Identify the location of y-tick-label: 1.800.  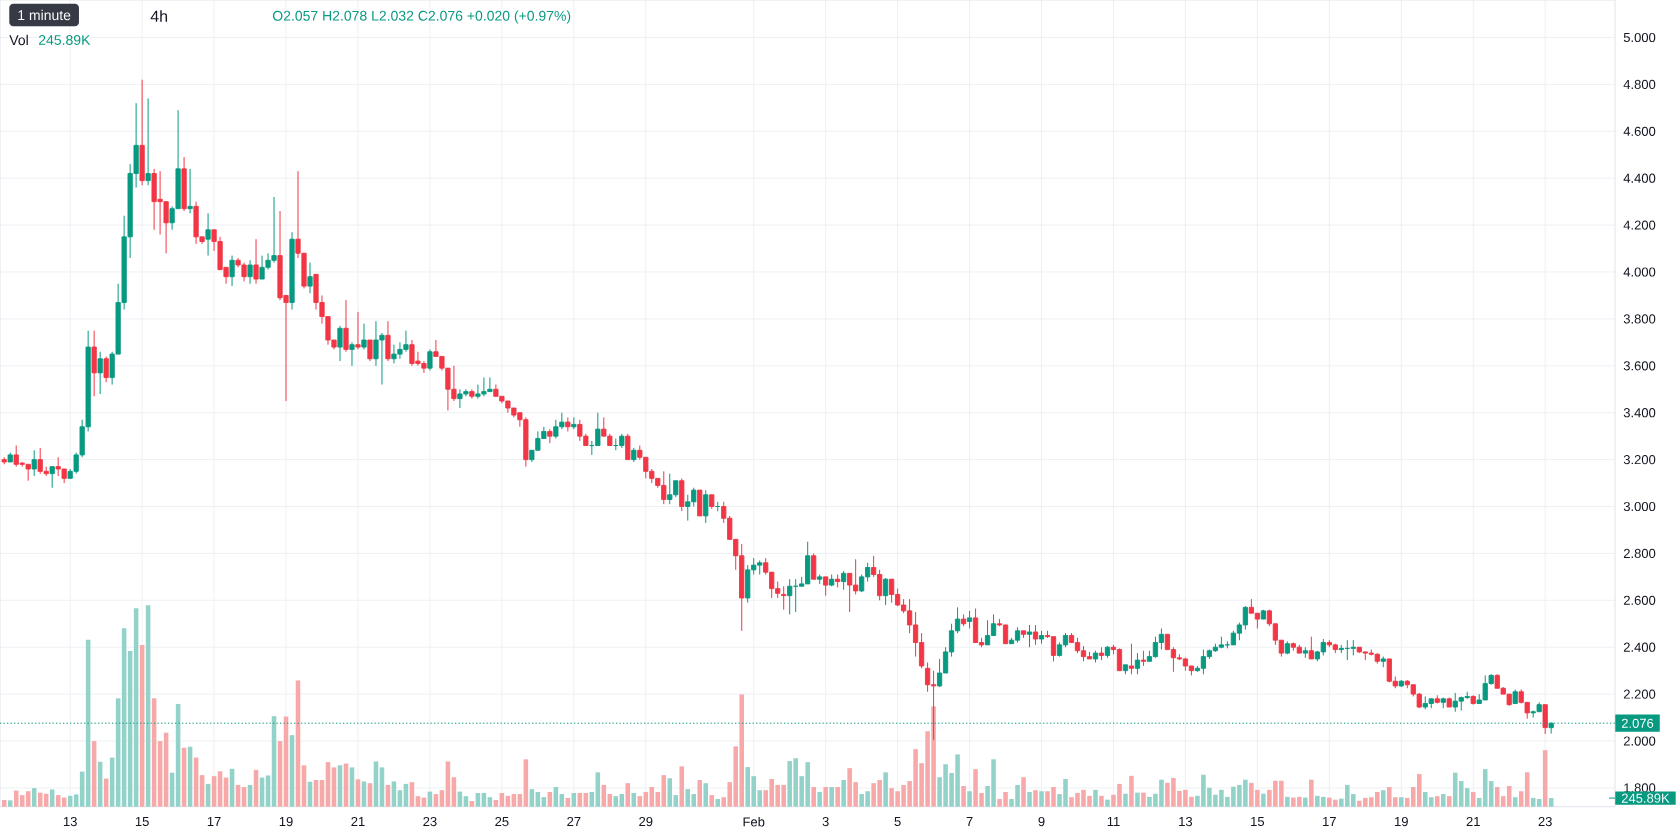
(1640, 788).